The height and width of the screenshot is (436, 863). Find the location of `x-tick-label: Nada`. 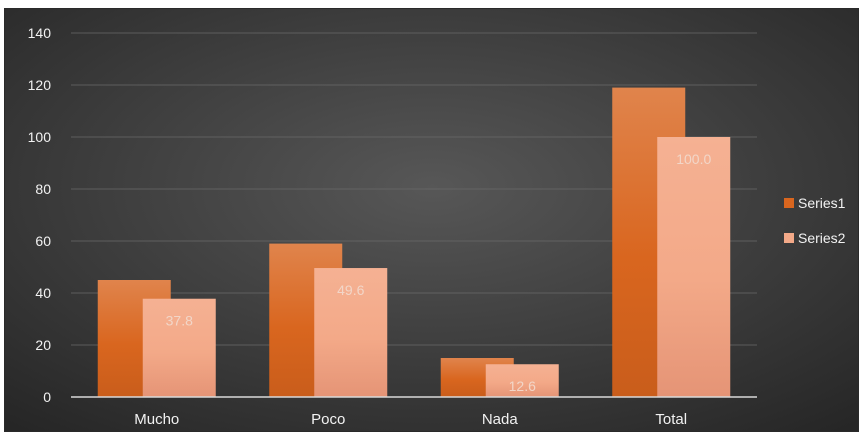

x-tick-label: Nada is located at coordinates (500, 419).